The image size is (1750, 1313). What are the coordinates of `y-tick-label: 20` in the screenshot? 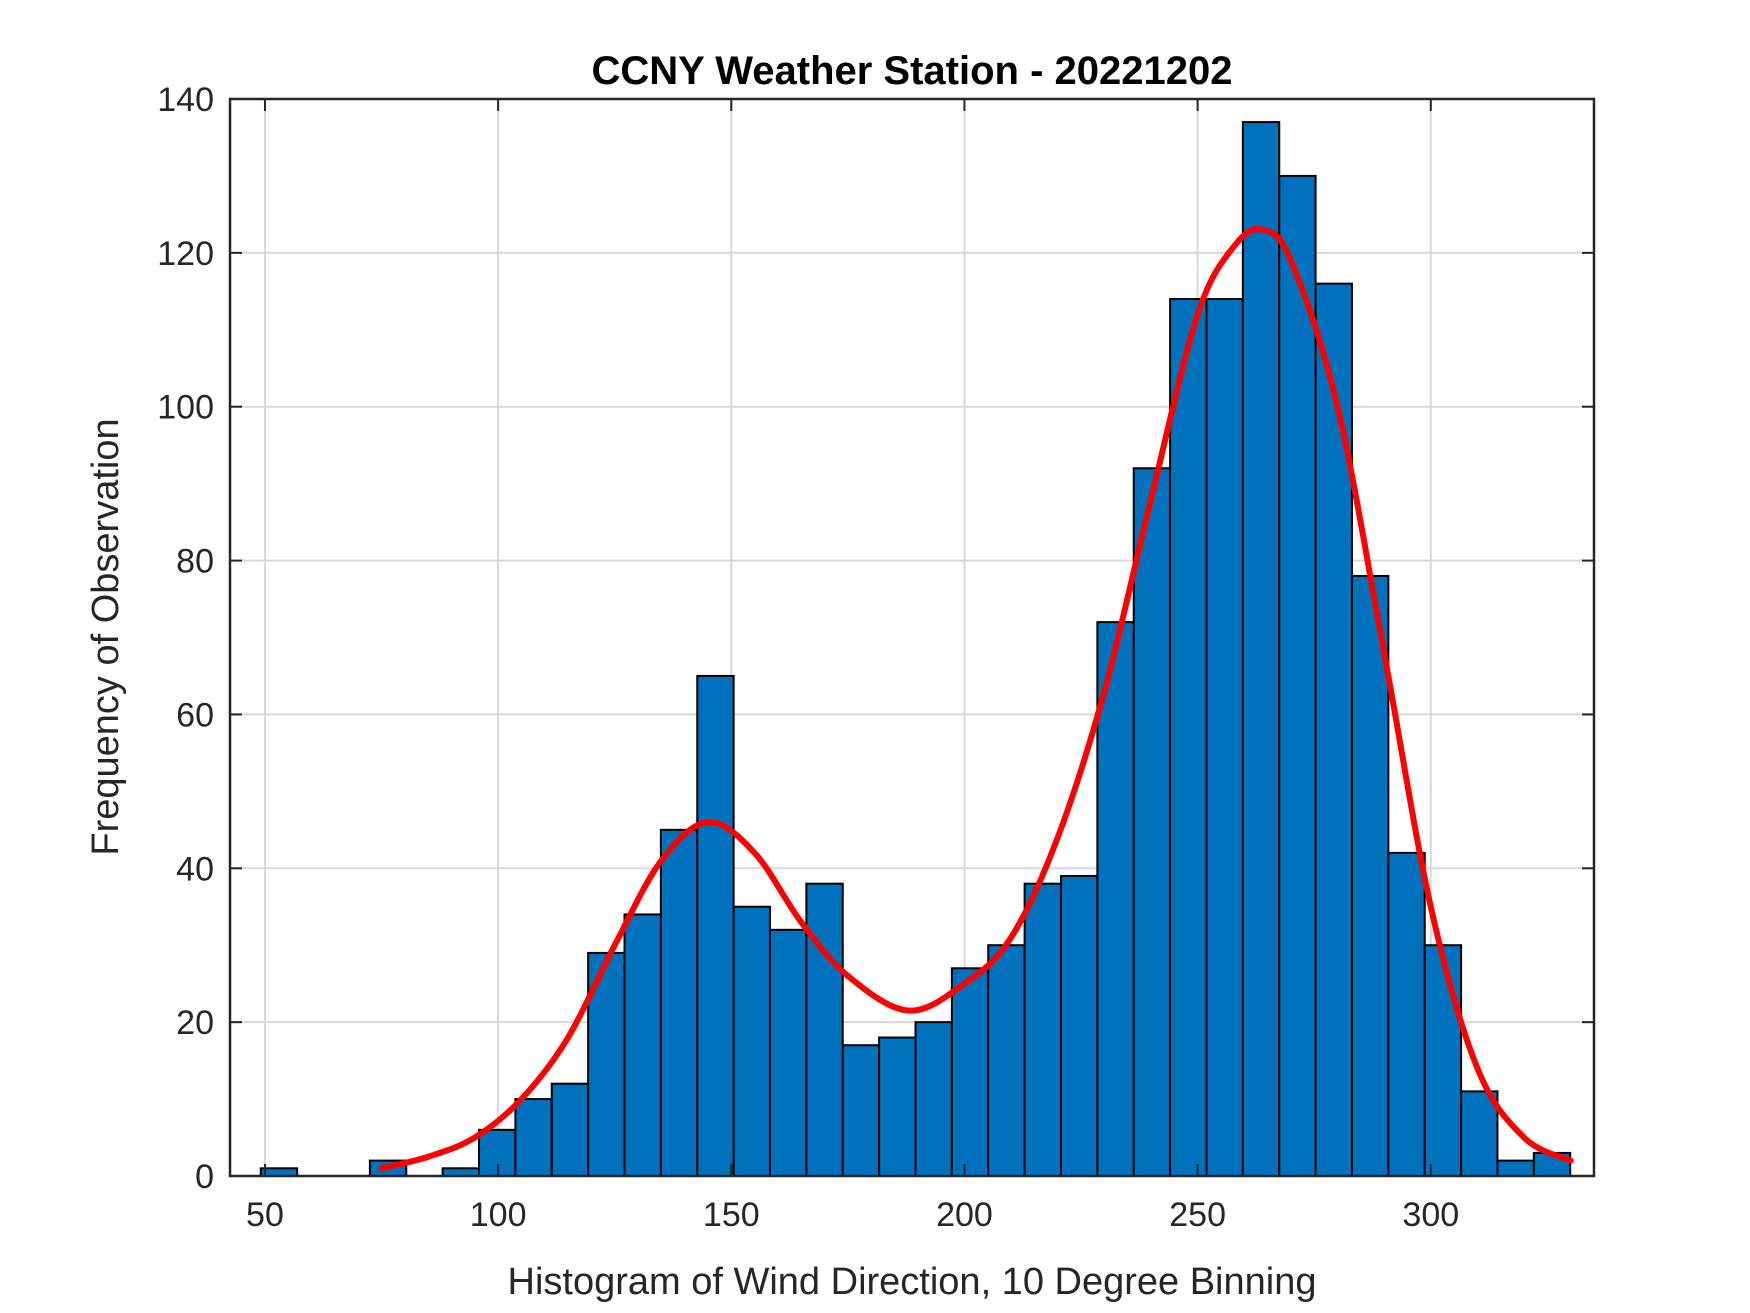 It's located at (195, 1023).